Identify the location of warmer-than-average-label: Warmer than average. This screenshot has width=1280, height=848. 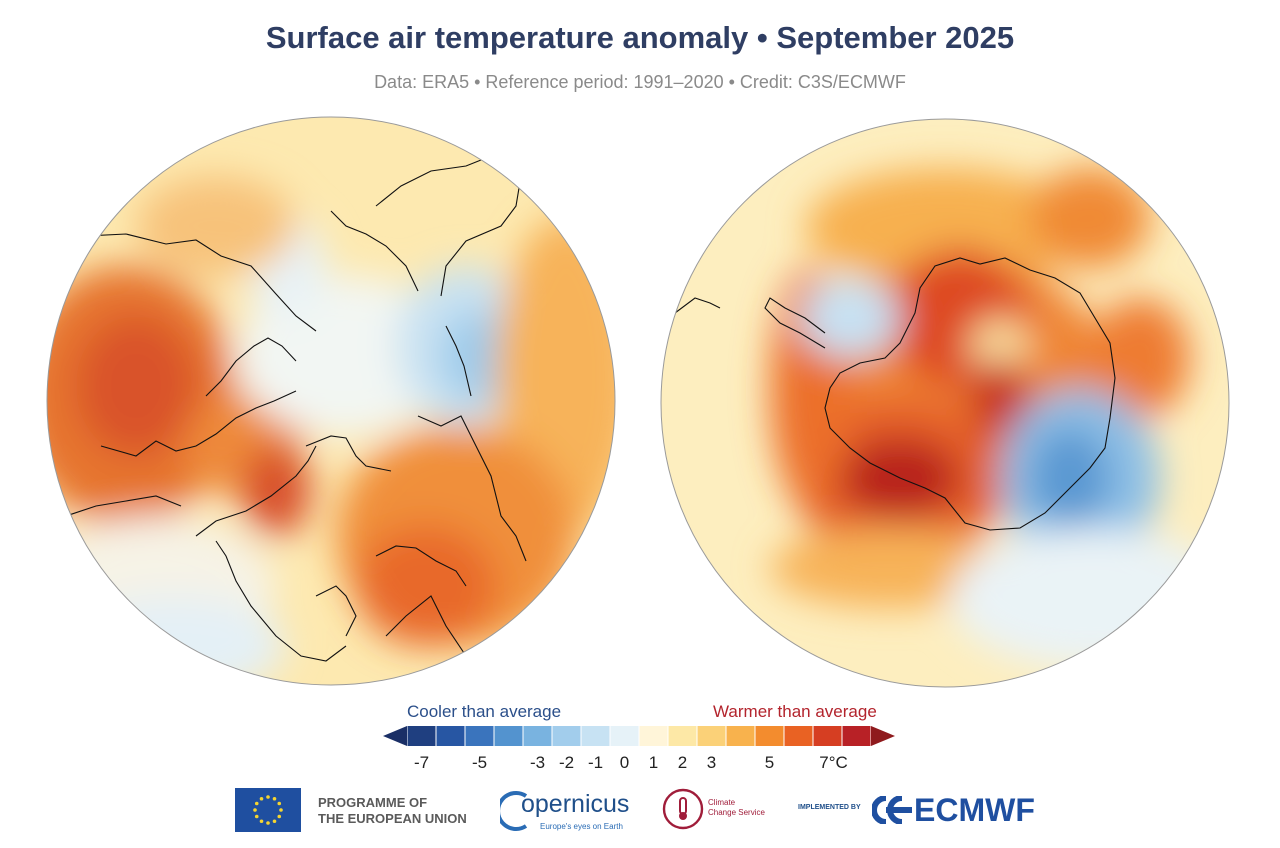
(795, 711).